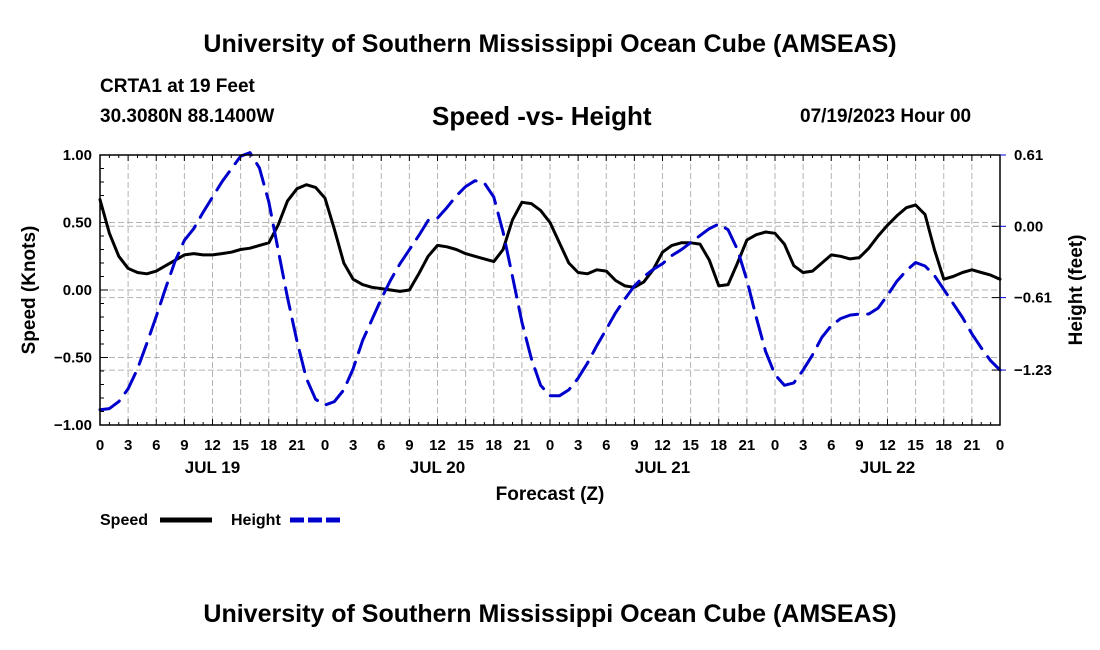 Image resolution: width=1100 pixels, height=650 pixels. I want to click on date-label: JUL 22, so click(887, 467).